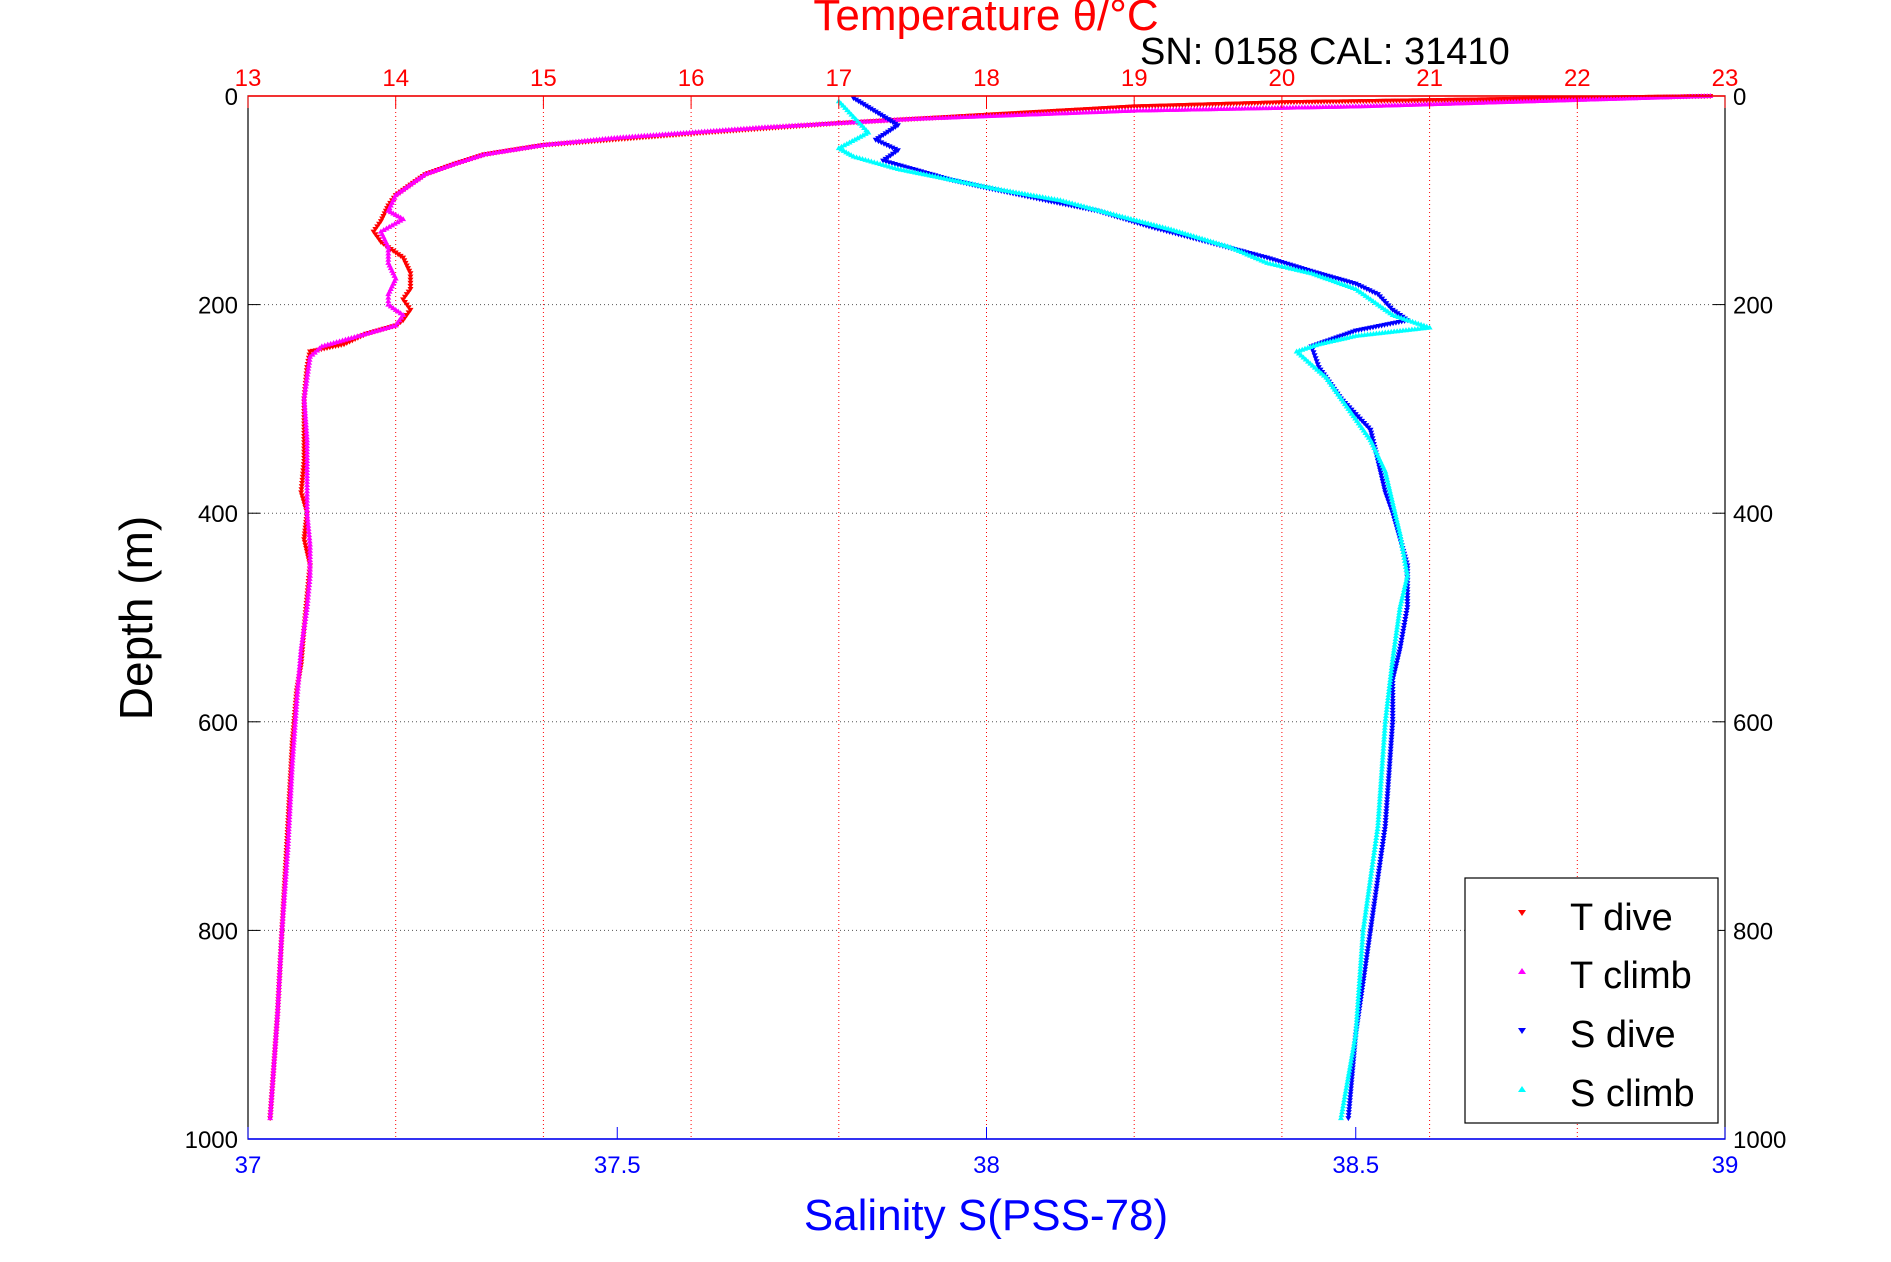 Image resolution: width=1891 pixels, height=1262 pixels. What do you see at coordinates (1753, 514) in the screenshot?
I see `y-tick-label-right: 400` at bounding box center [1753, 514].